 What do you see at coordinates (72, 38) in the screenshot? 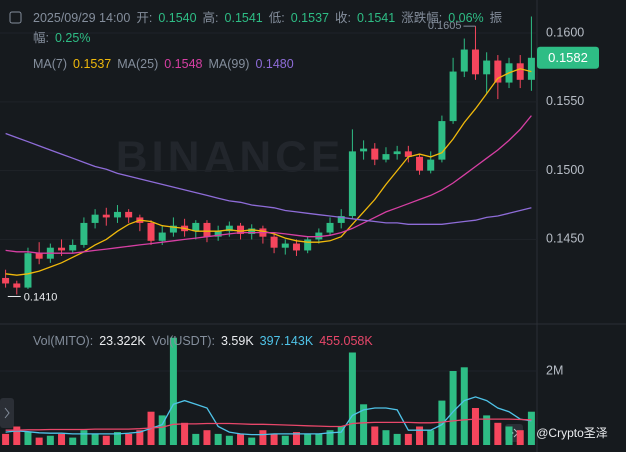
I see `header-value: 0.25%` at bounding box center [72, 38].